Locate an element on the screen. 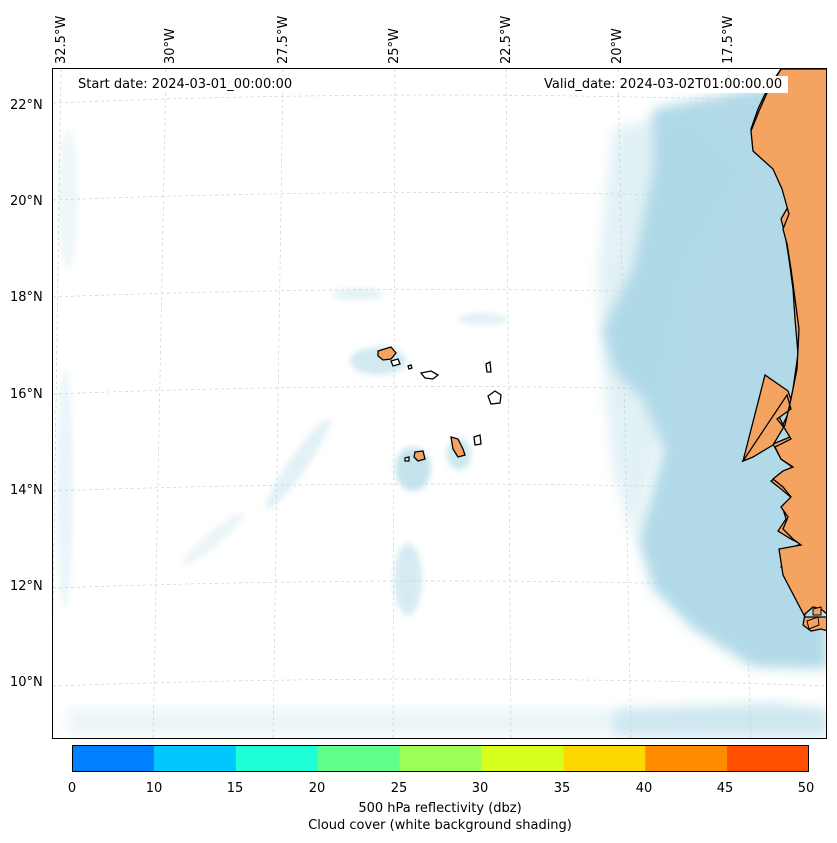 The width and height of the screenshot is (837, 843). start-date-label: Start date: 2024-03-01_00:00:00 is located at coordinates (185, 84).